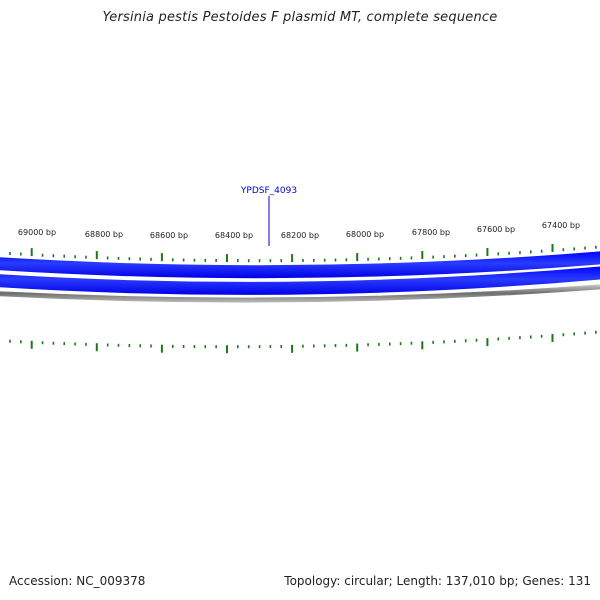 This screenshot has height=600, width=600. I want to click on position-label: 67400 bp, so click(561, 225).